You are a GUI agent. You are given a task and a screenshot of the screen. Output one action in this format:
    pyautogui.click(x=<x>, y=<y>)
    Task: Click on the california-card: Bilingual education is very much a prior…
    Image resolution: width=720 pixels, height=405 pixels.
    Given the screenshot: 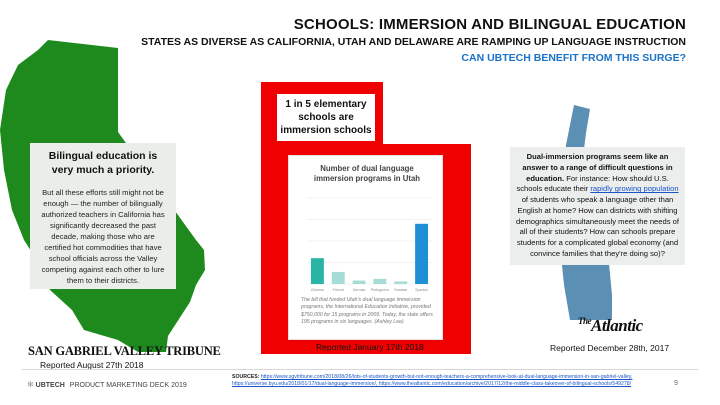 What is the action you would take?
    pyautogui.click(x=103, y=216)
    